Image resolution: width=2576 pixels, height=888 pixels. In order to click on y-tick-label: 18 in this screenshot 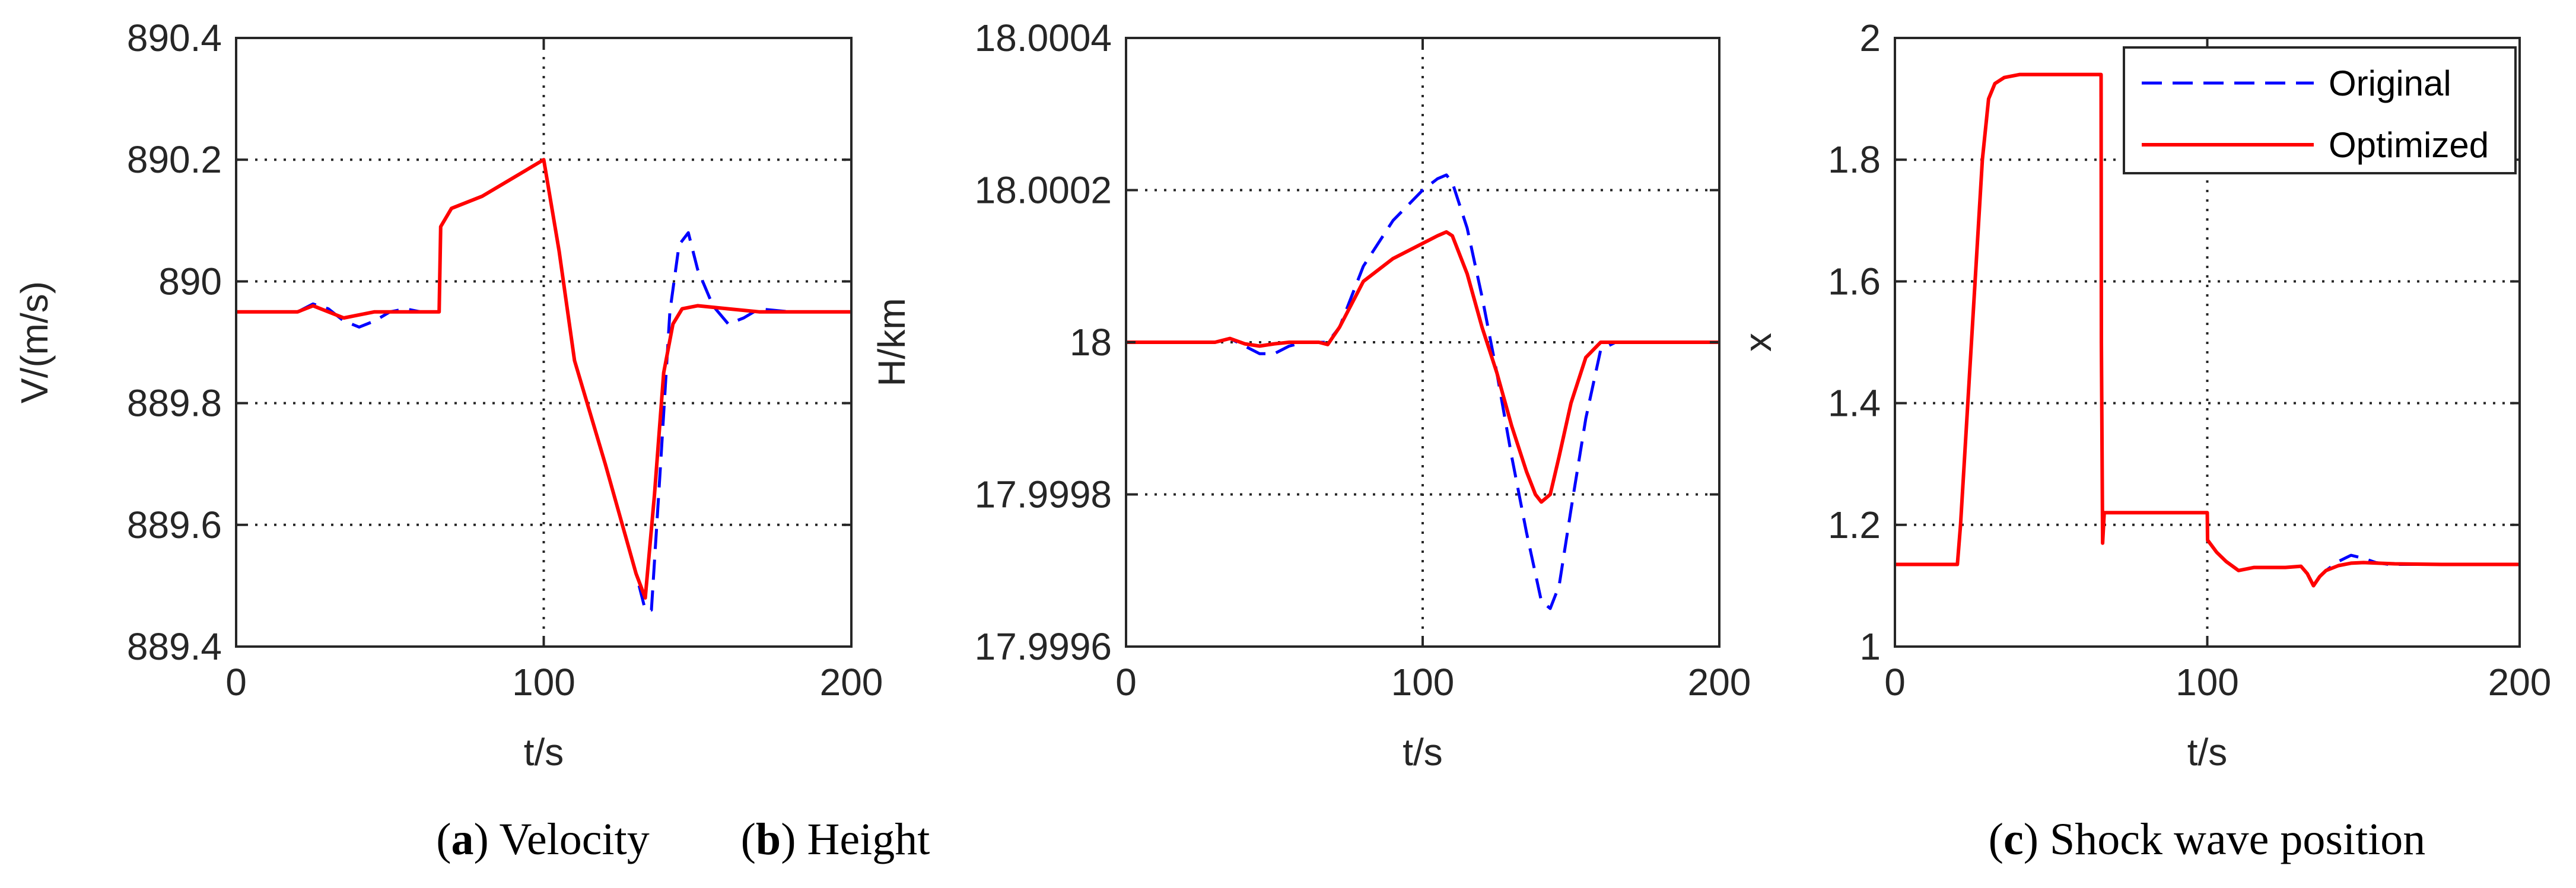, I will do `click(1091, 342)`.